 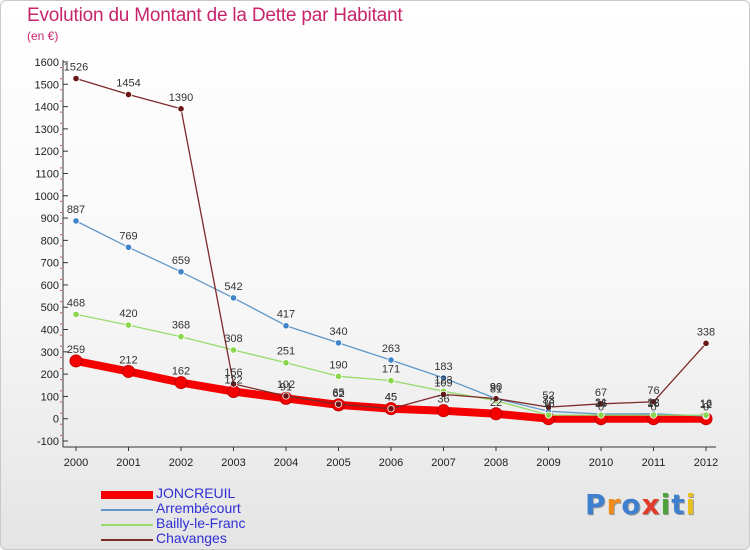 I want to click on data-label: 102, so click(x=286, y=385).